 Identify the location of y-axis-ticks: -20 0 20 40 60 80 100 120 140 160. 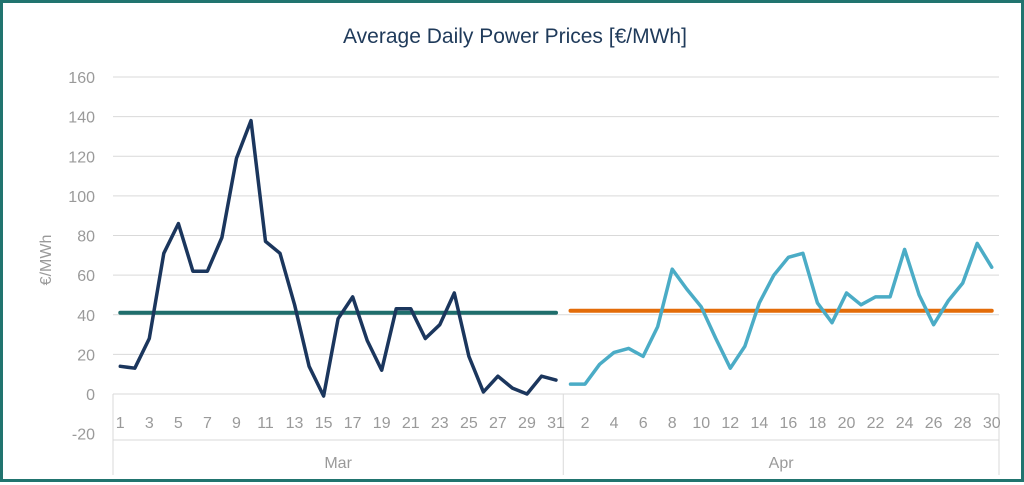
(81, 257).